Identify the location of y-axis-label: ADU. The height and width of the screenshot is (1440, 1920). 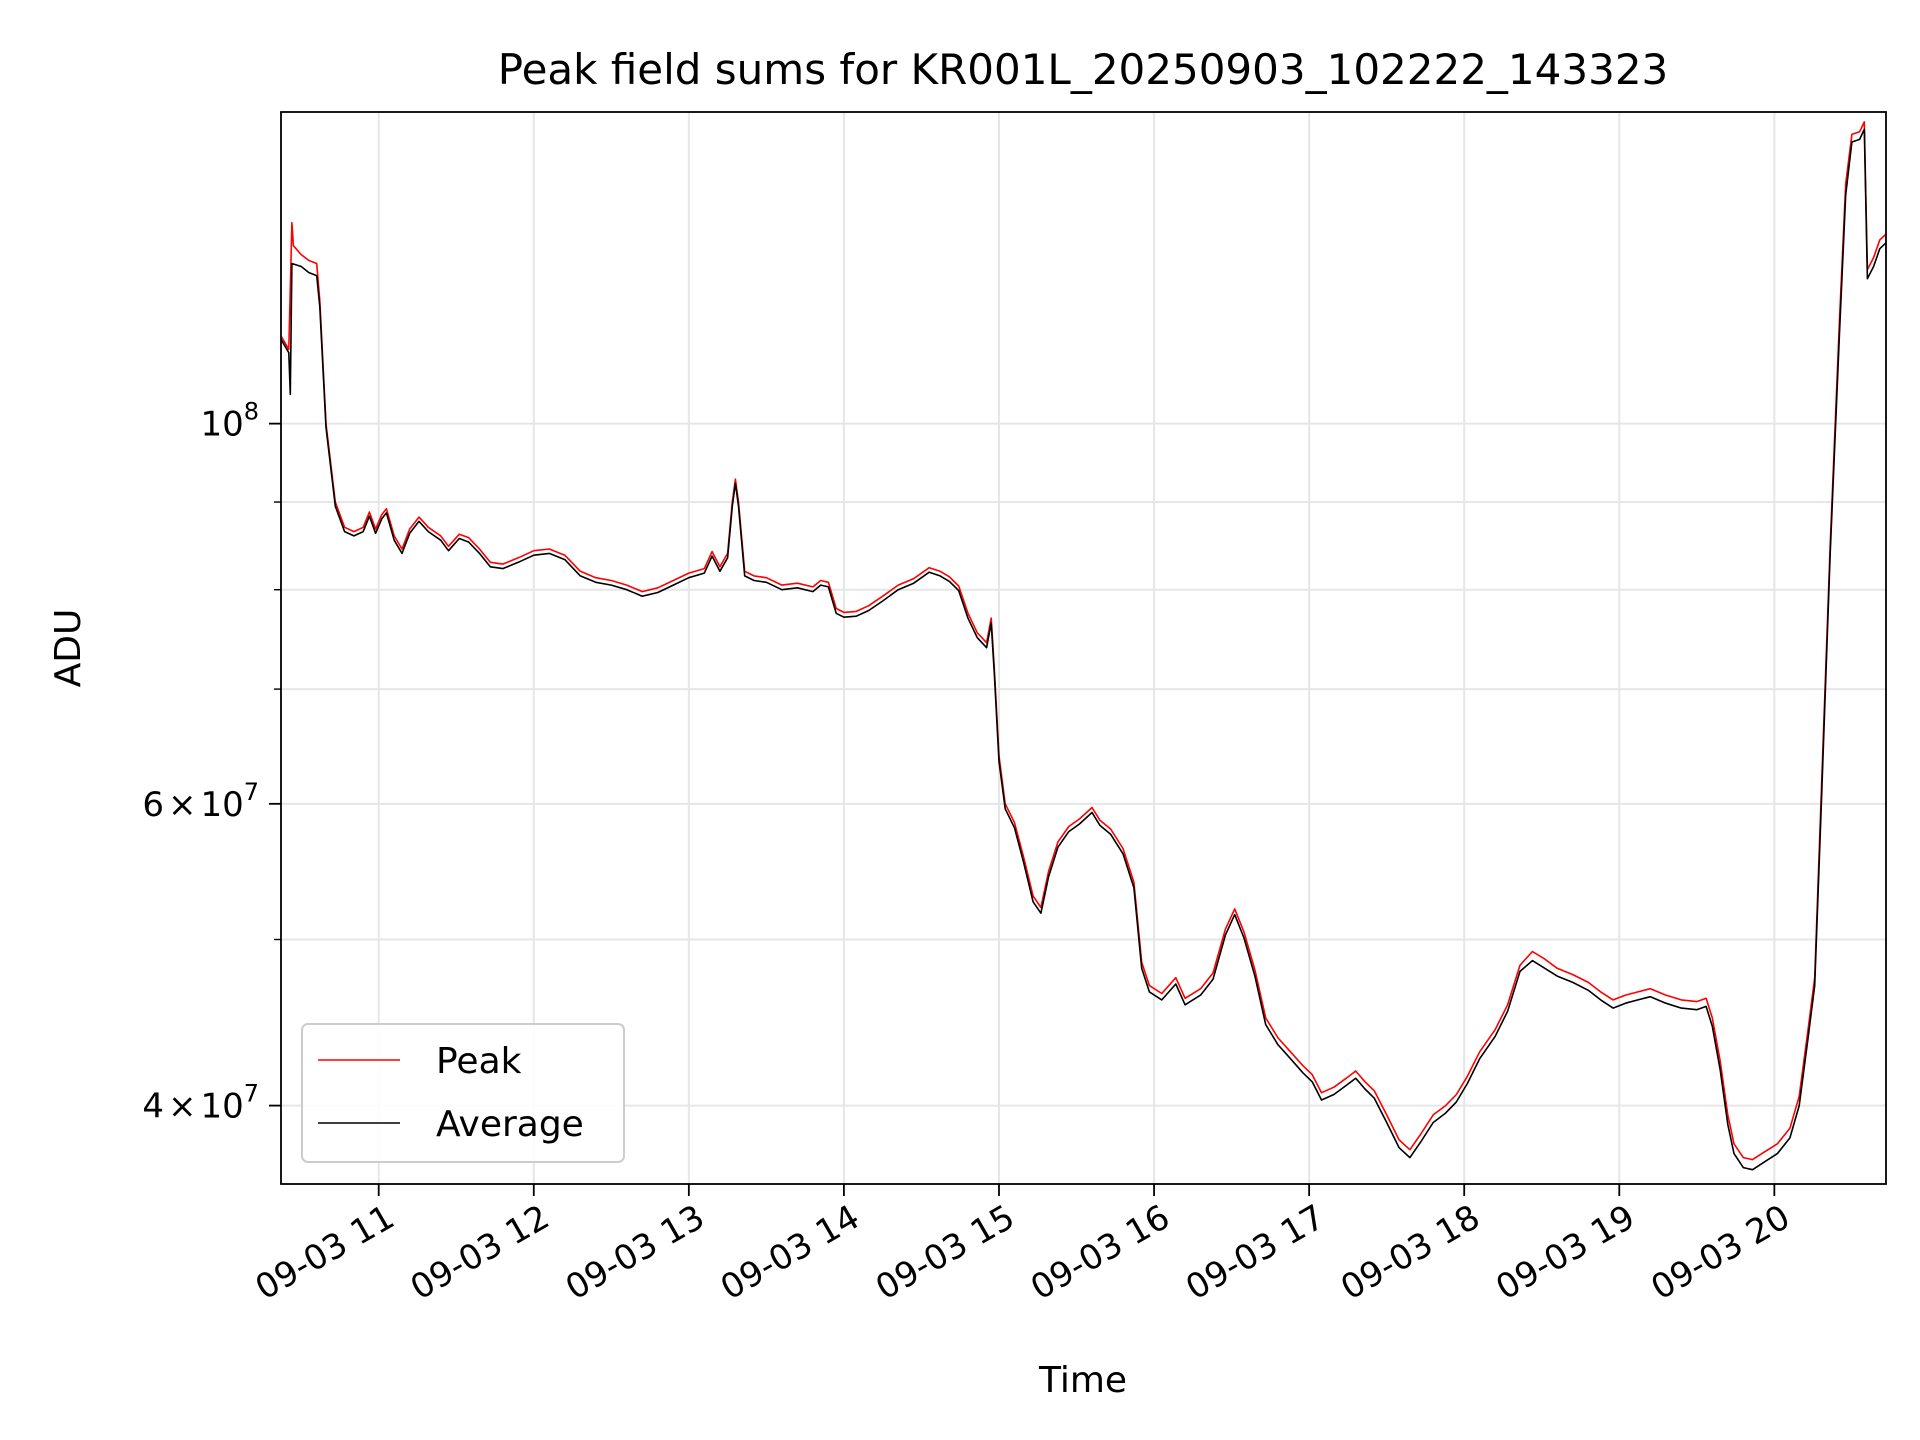
(68, 648).